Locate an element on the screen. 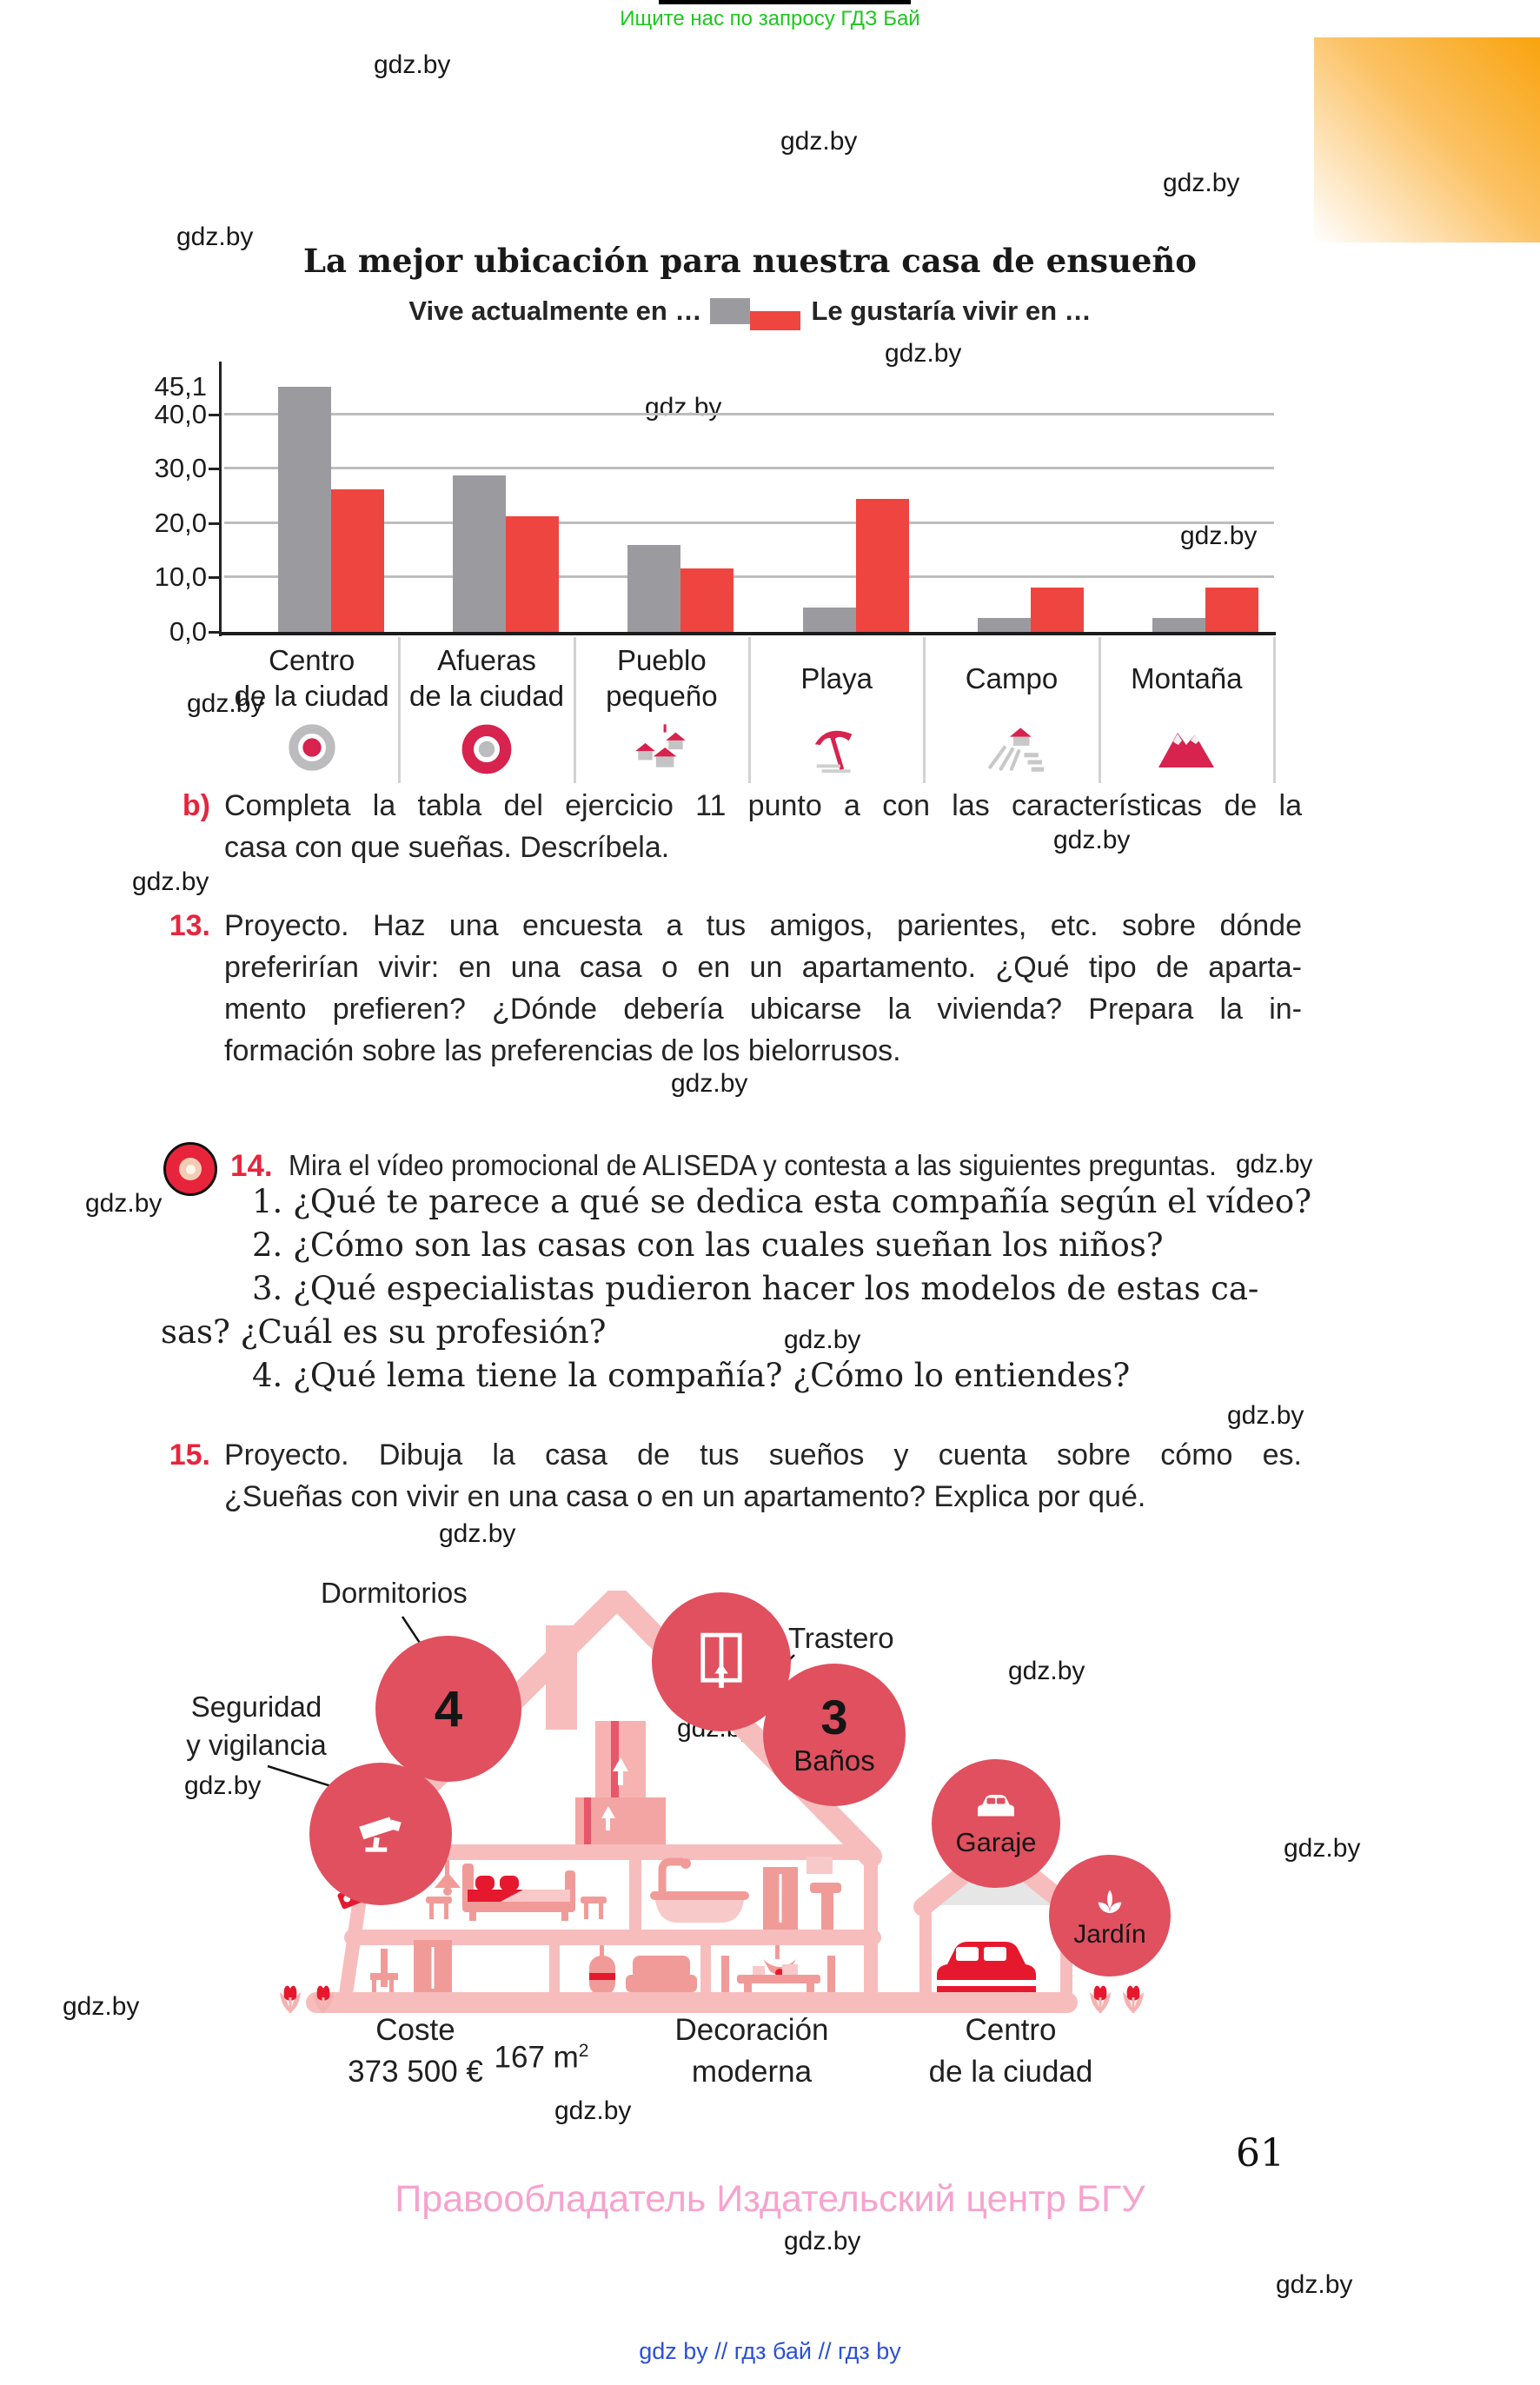 This screenshot has width=1540, height=2385. category-label: Playa is located at coordinates (836, 678).